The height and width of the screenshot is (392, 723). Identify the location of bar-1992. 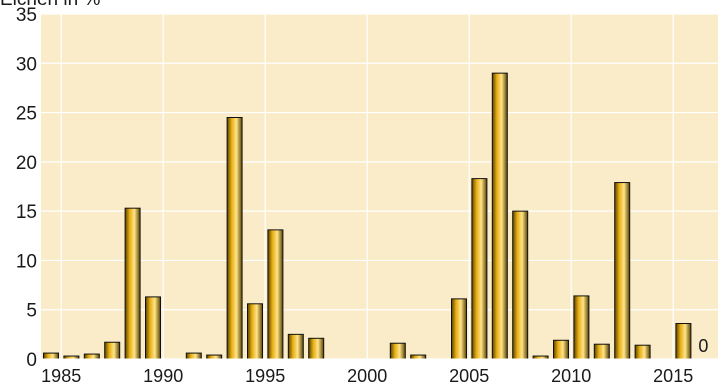
(214, 357).